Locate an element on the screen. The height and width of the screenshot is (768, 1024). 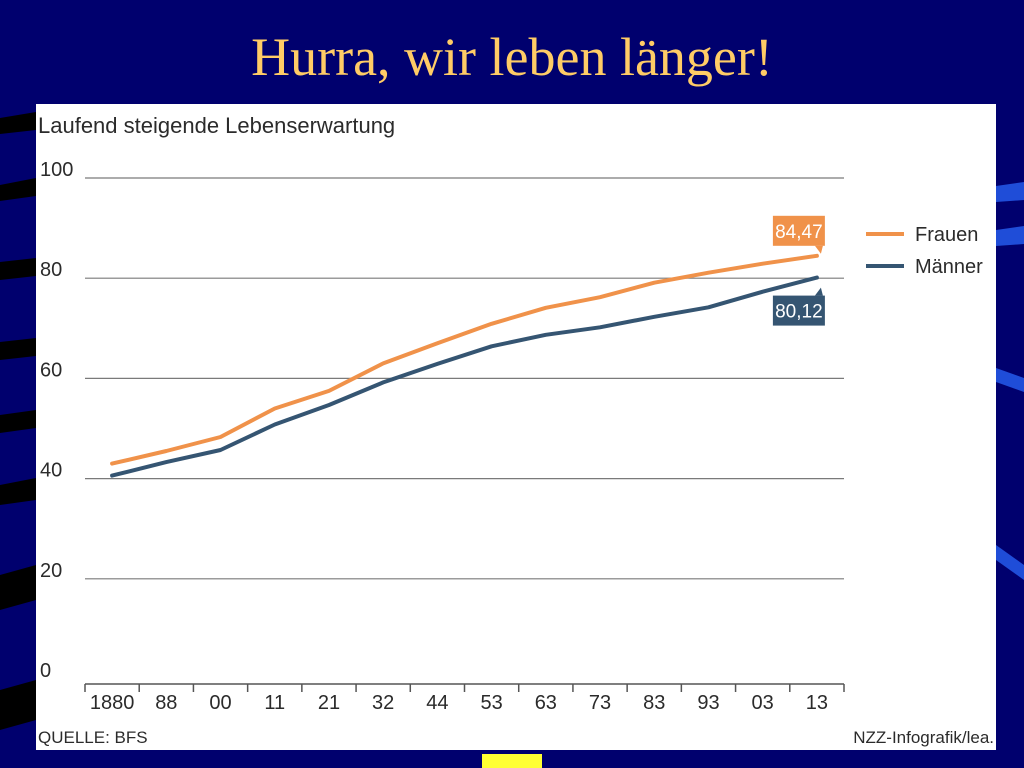
y-tick-label: 60 is located at coordinates (51, 370).